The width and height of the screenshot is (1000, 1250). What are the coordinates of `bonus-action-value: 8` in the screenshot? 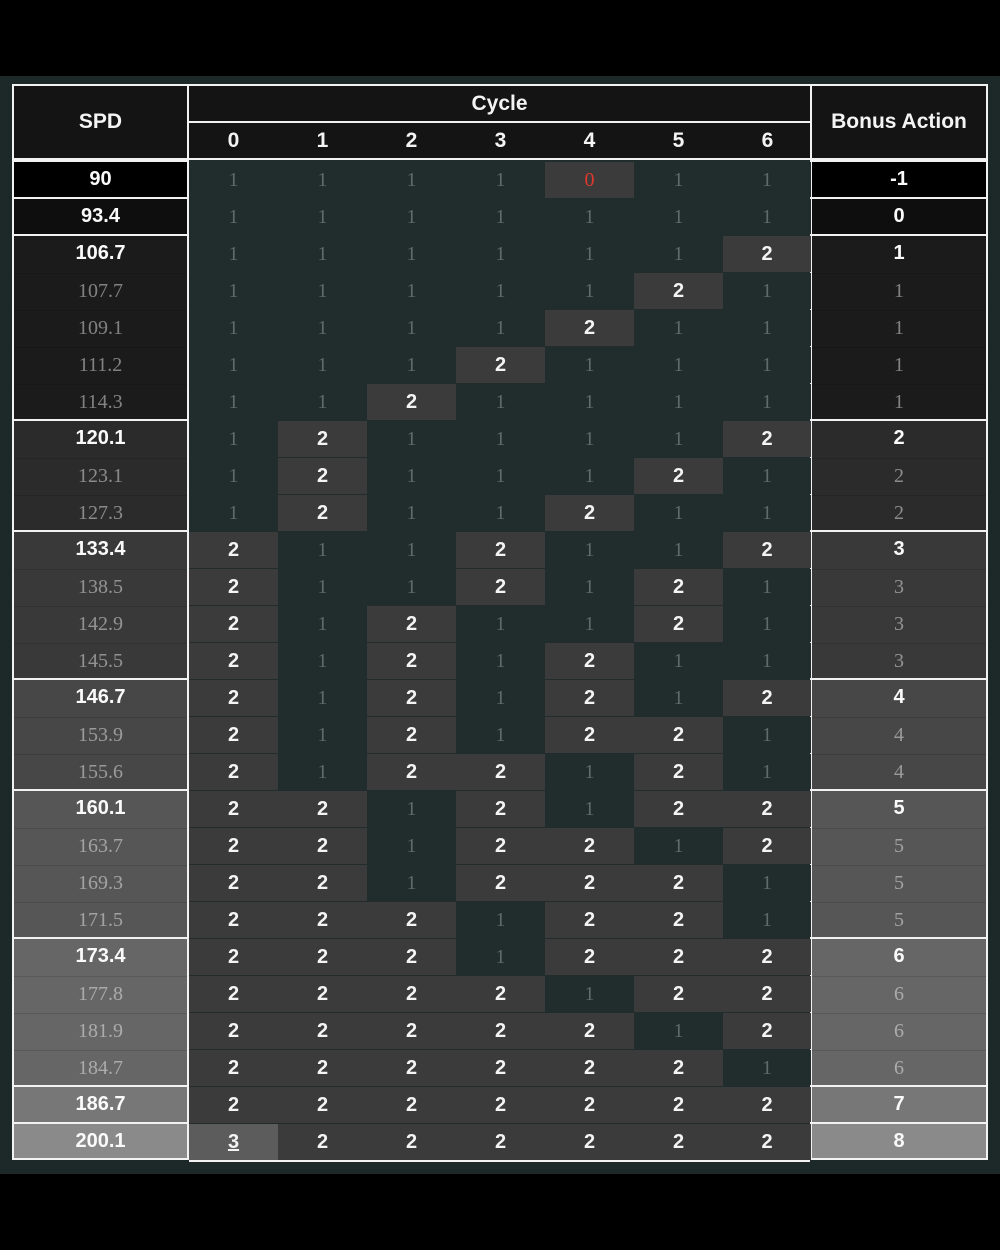 It's located at (899, 1141).